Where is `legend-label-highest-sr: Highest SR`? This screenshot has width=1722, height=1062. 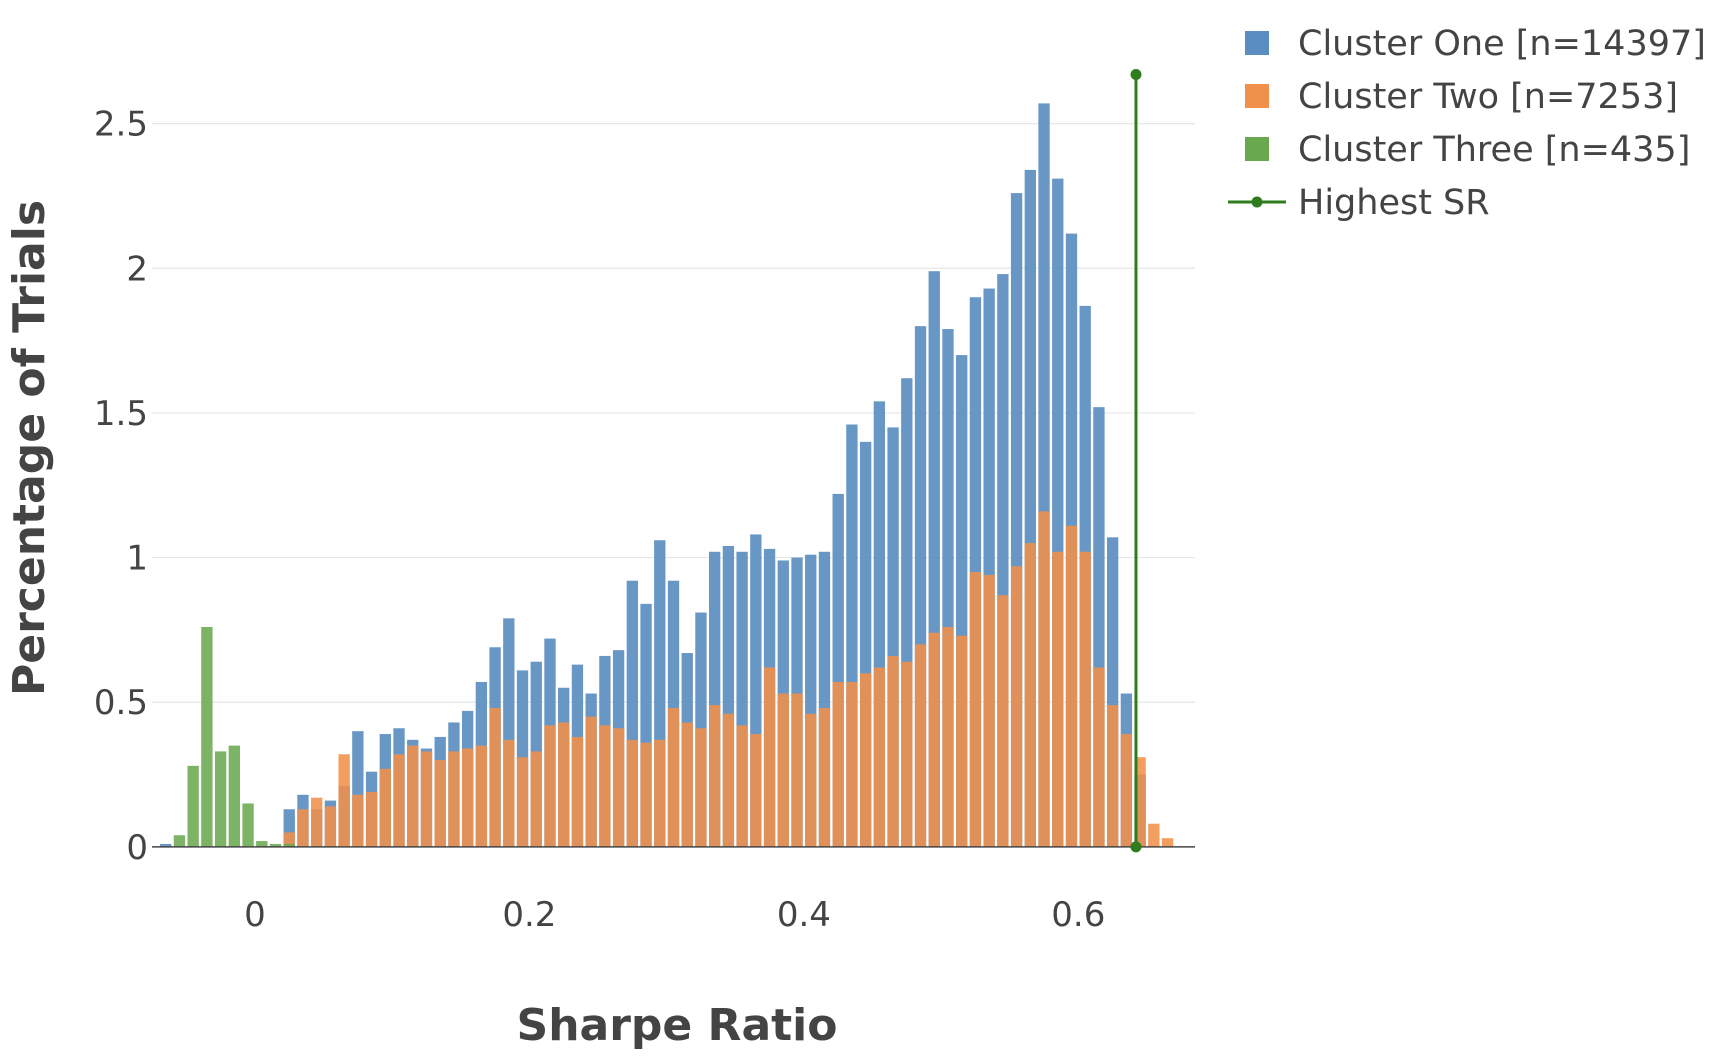 legend-label-highest-sr: Highest SR is located at coordinates (1394, 203).